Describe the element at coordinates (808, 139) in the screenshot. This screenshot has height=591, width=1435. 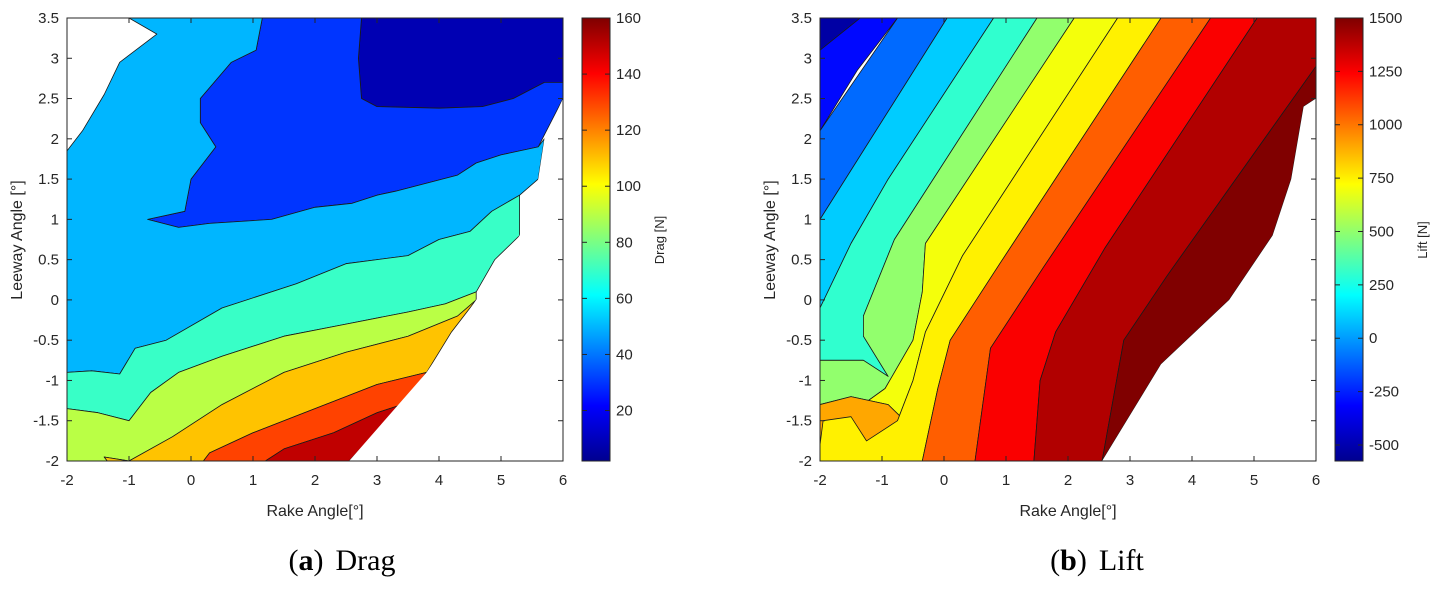
I see `y-tick-label-lift: 2` at that location.